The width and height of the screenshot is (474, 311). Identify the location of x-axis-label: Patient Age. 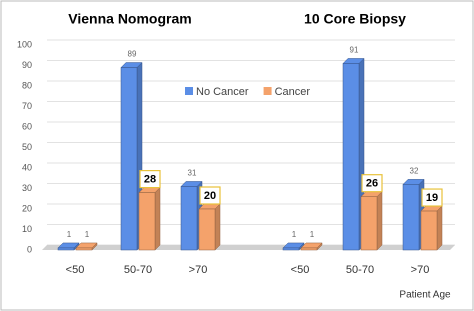
(425, 295).